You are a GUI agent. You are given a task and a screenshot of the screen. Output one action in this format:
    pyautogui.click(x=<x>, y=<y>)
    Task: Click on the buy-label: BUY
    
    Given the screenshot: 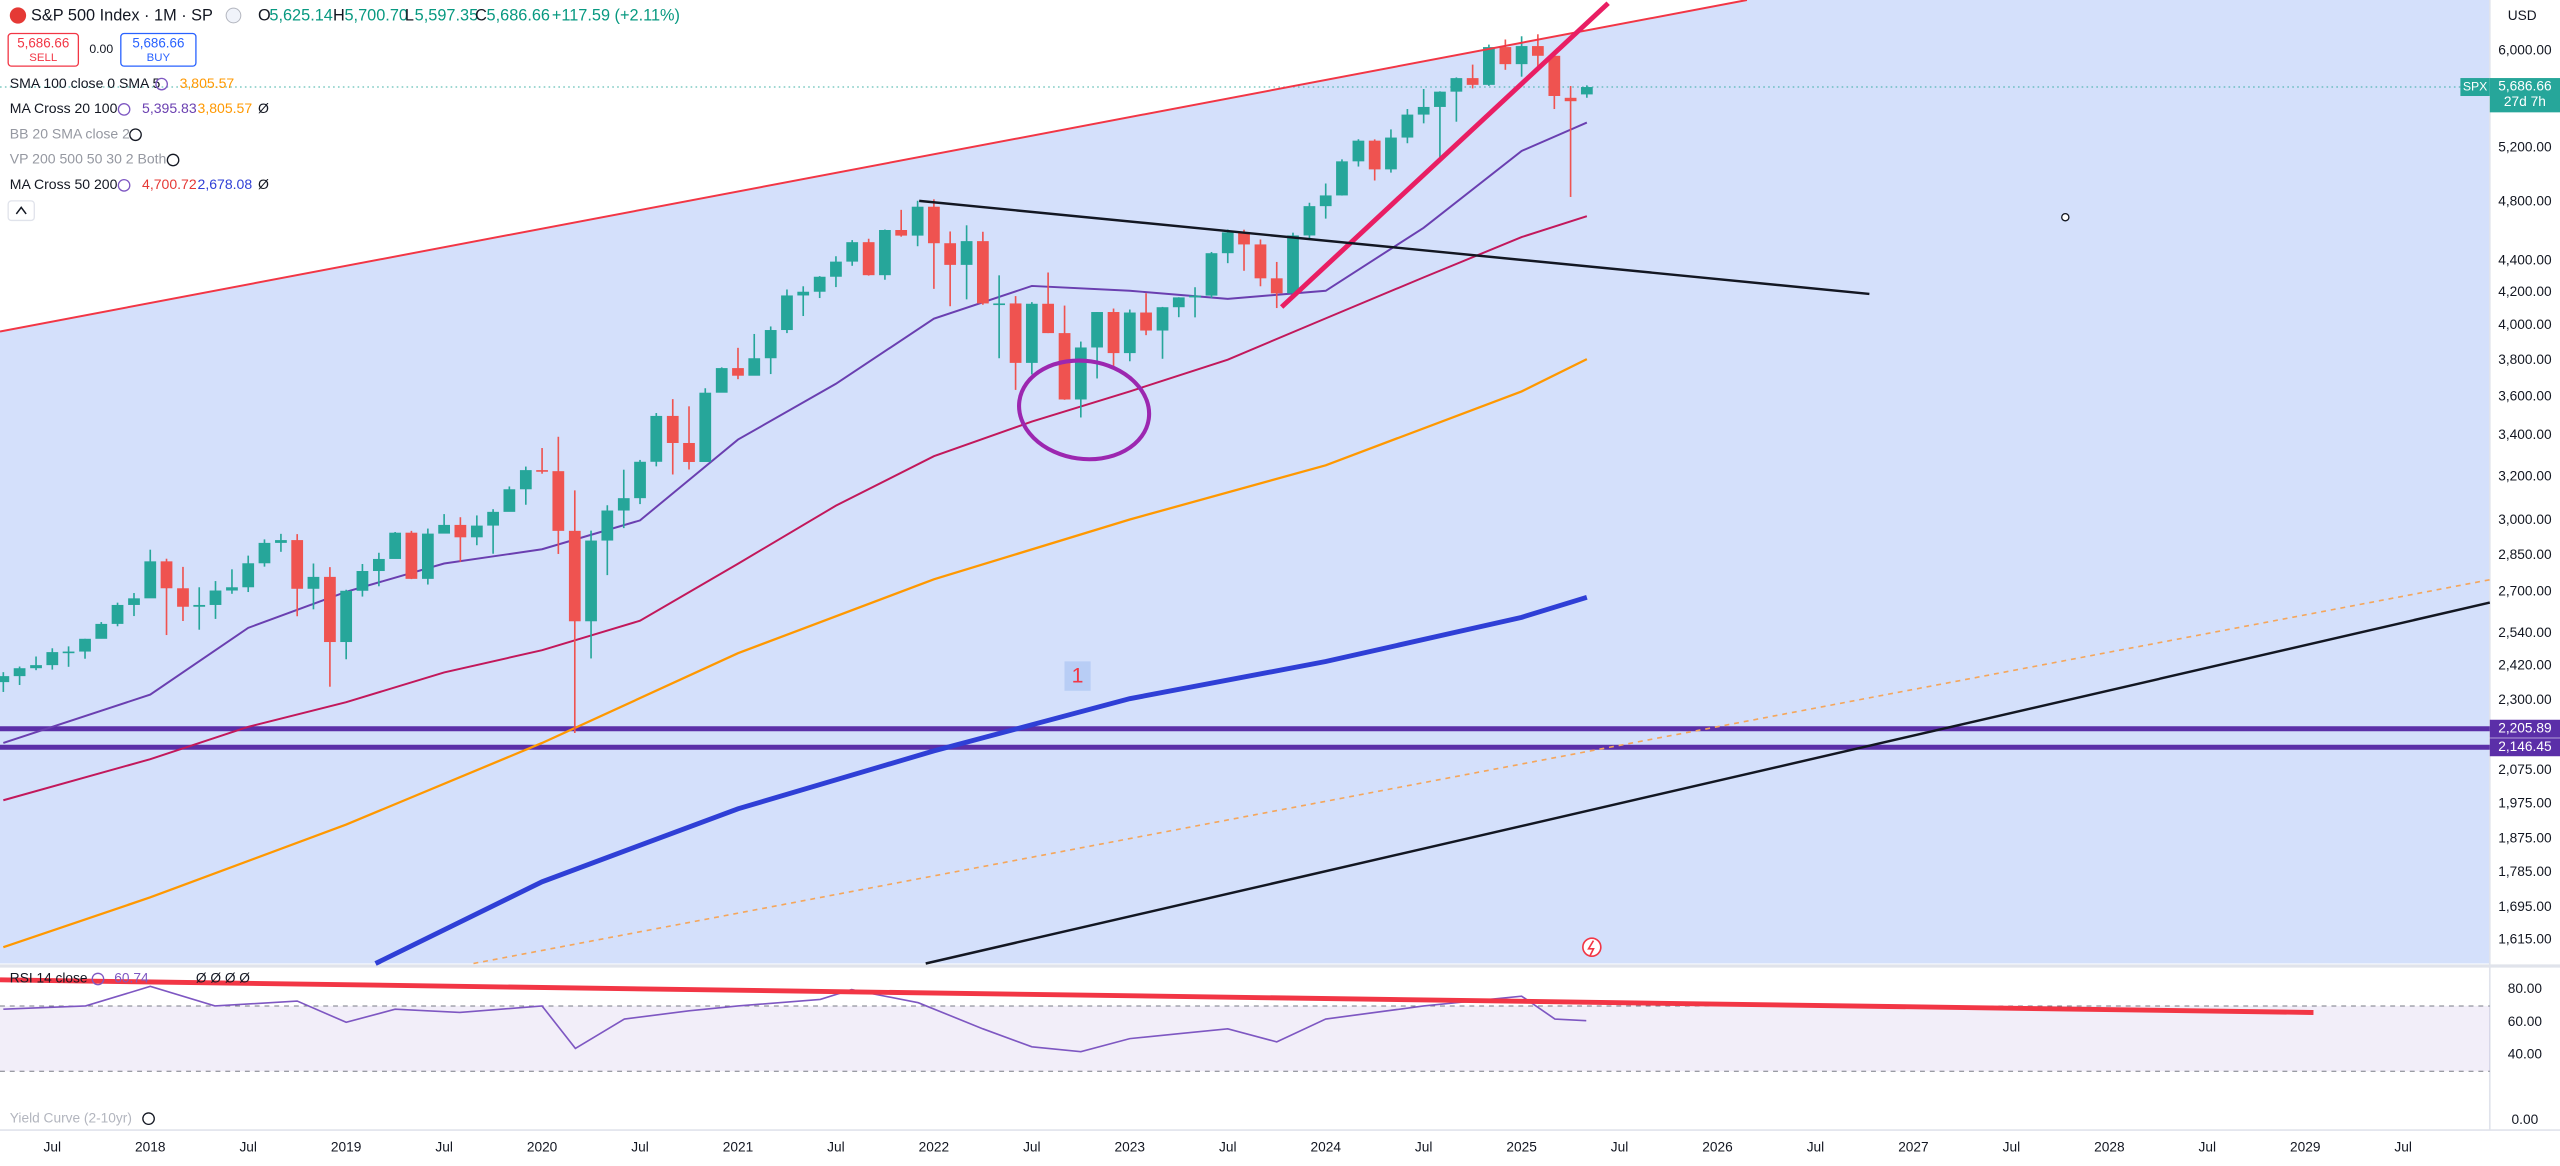 What is the action you would take?
    pyautogui.click(x=159, y=58)
    